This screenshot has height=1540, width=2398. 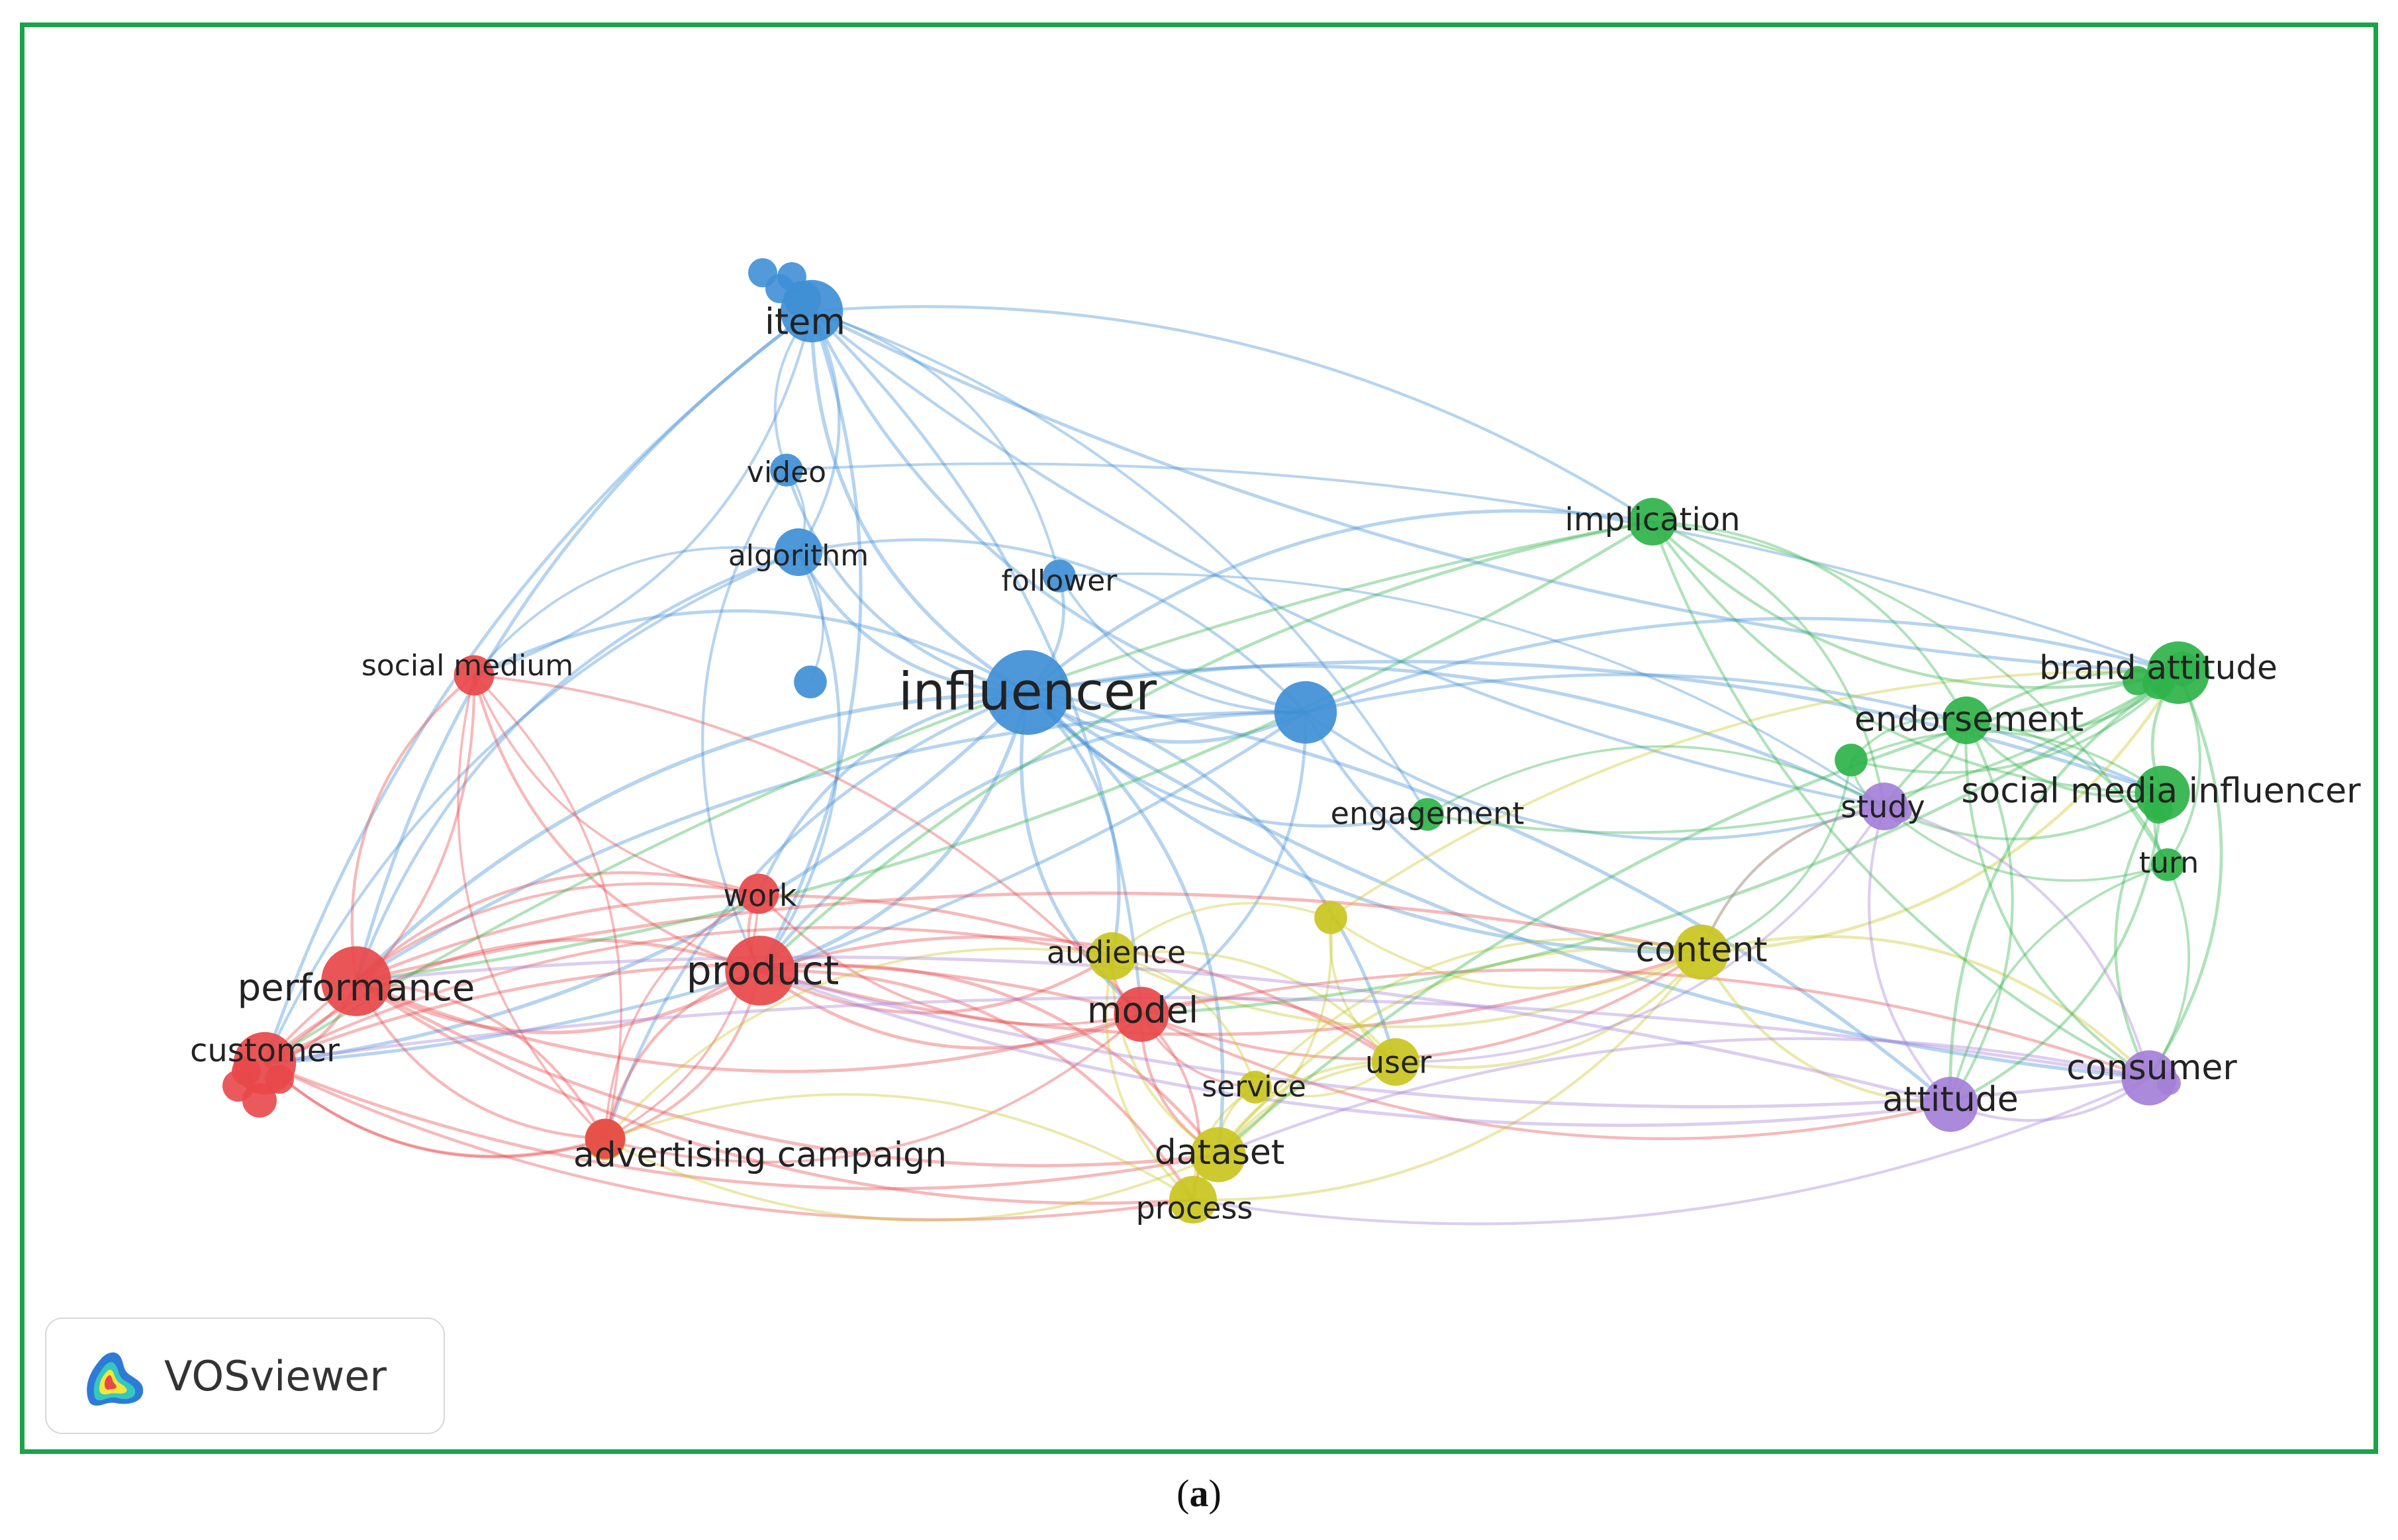 What do you see at coordinates (558, 1002) in the screenshot?
I see `link-performance-product` at bounding box center [558, 1002].